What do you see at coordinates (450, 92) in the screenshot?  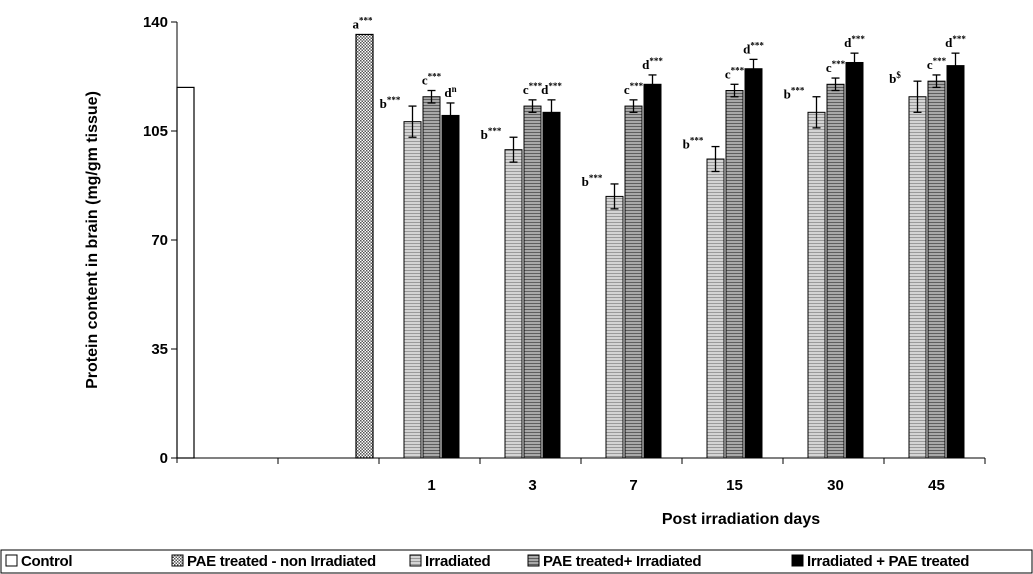 I see `significance-label: dn` at bounding box center [450, 92].